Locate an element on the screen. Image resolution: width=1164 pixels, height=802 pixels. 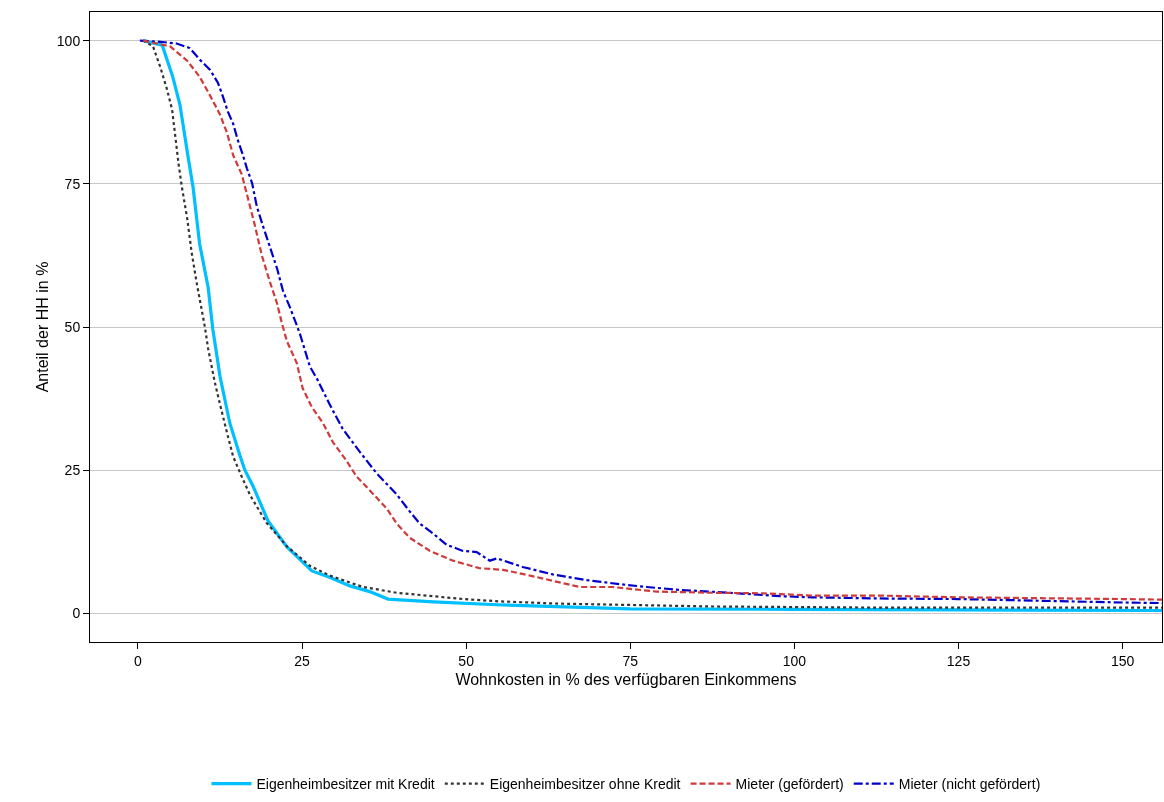
x-tick-label: 0 is located at coordinates (138, 660).